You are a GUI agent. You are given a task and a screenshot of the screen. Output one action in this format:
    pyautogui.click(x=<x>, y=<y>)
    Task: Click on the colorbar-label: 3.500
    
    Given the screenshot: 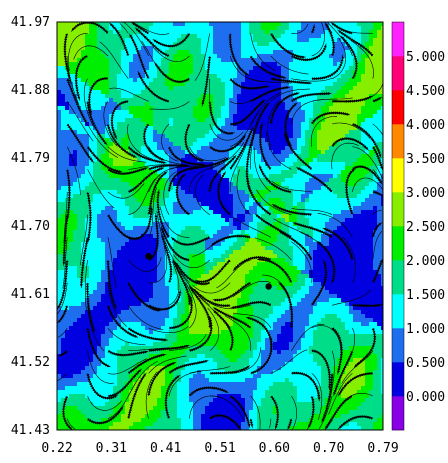 What is the action you would take?
    pyautogui.click(x=425, y=159)
    